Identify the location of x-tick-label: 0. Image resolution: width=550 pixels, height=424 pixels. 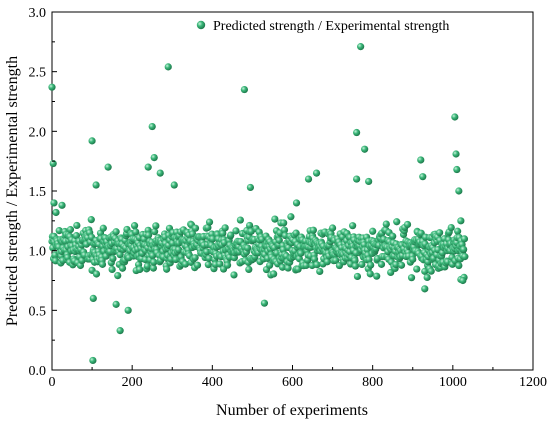
(52, 382).